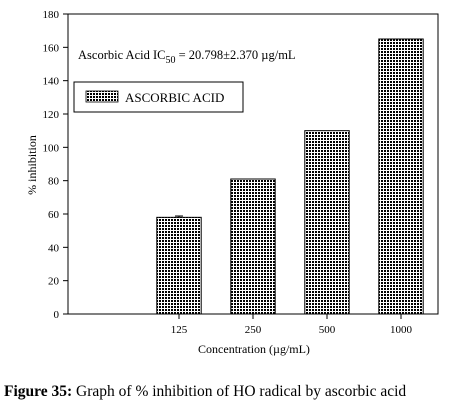 This screenshot has height=411, width=469. What do you see at coordinates (170, 60) in the screenshot?
I see `ic50-annotation-subscript: 50` at bounding box center [170, 60].